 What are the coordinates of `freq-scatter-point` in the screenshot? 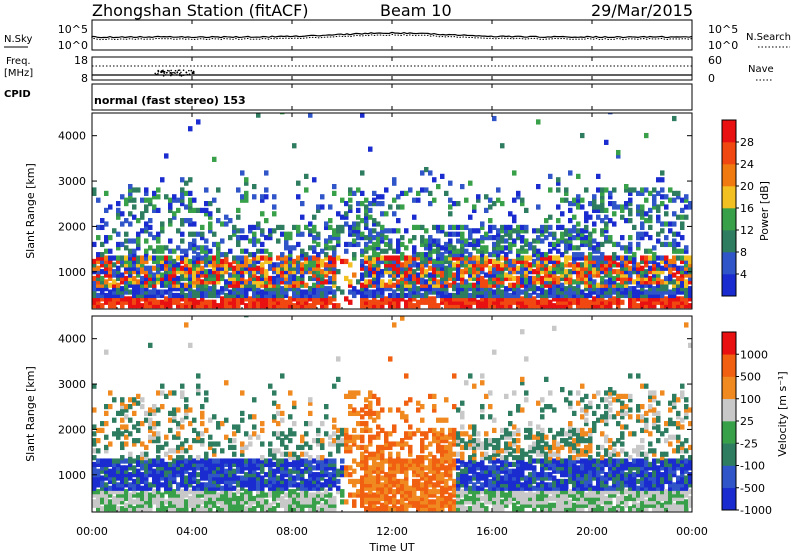 It's located at (186, 72).